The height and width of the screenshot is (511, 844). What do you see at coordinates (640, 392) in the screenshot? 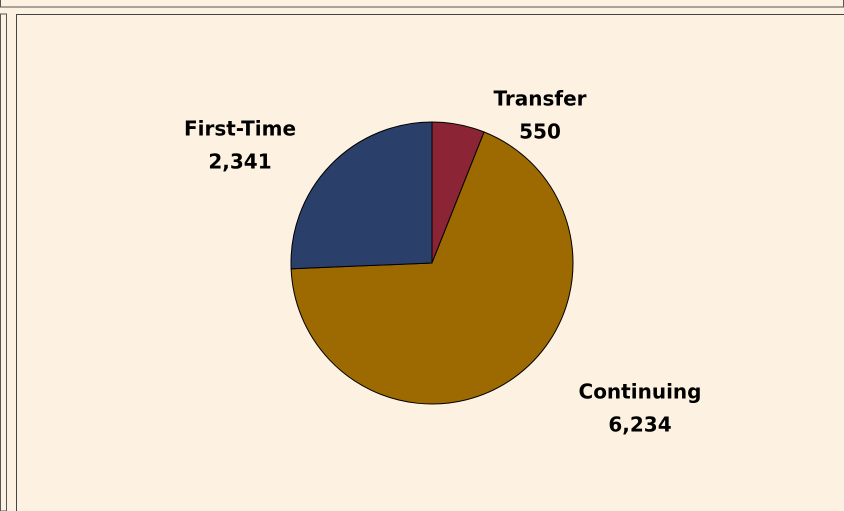
I see `slice-label: Continuing` at bounding box center [640, 392].